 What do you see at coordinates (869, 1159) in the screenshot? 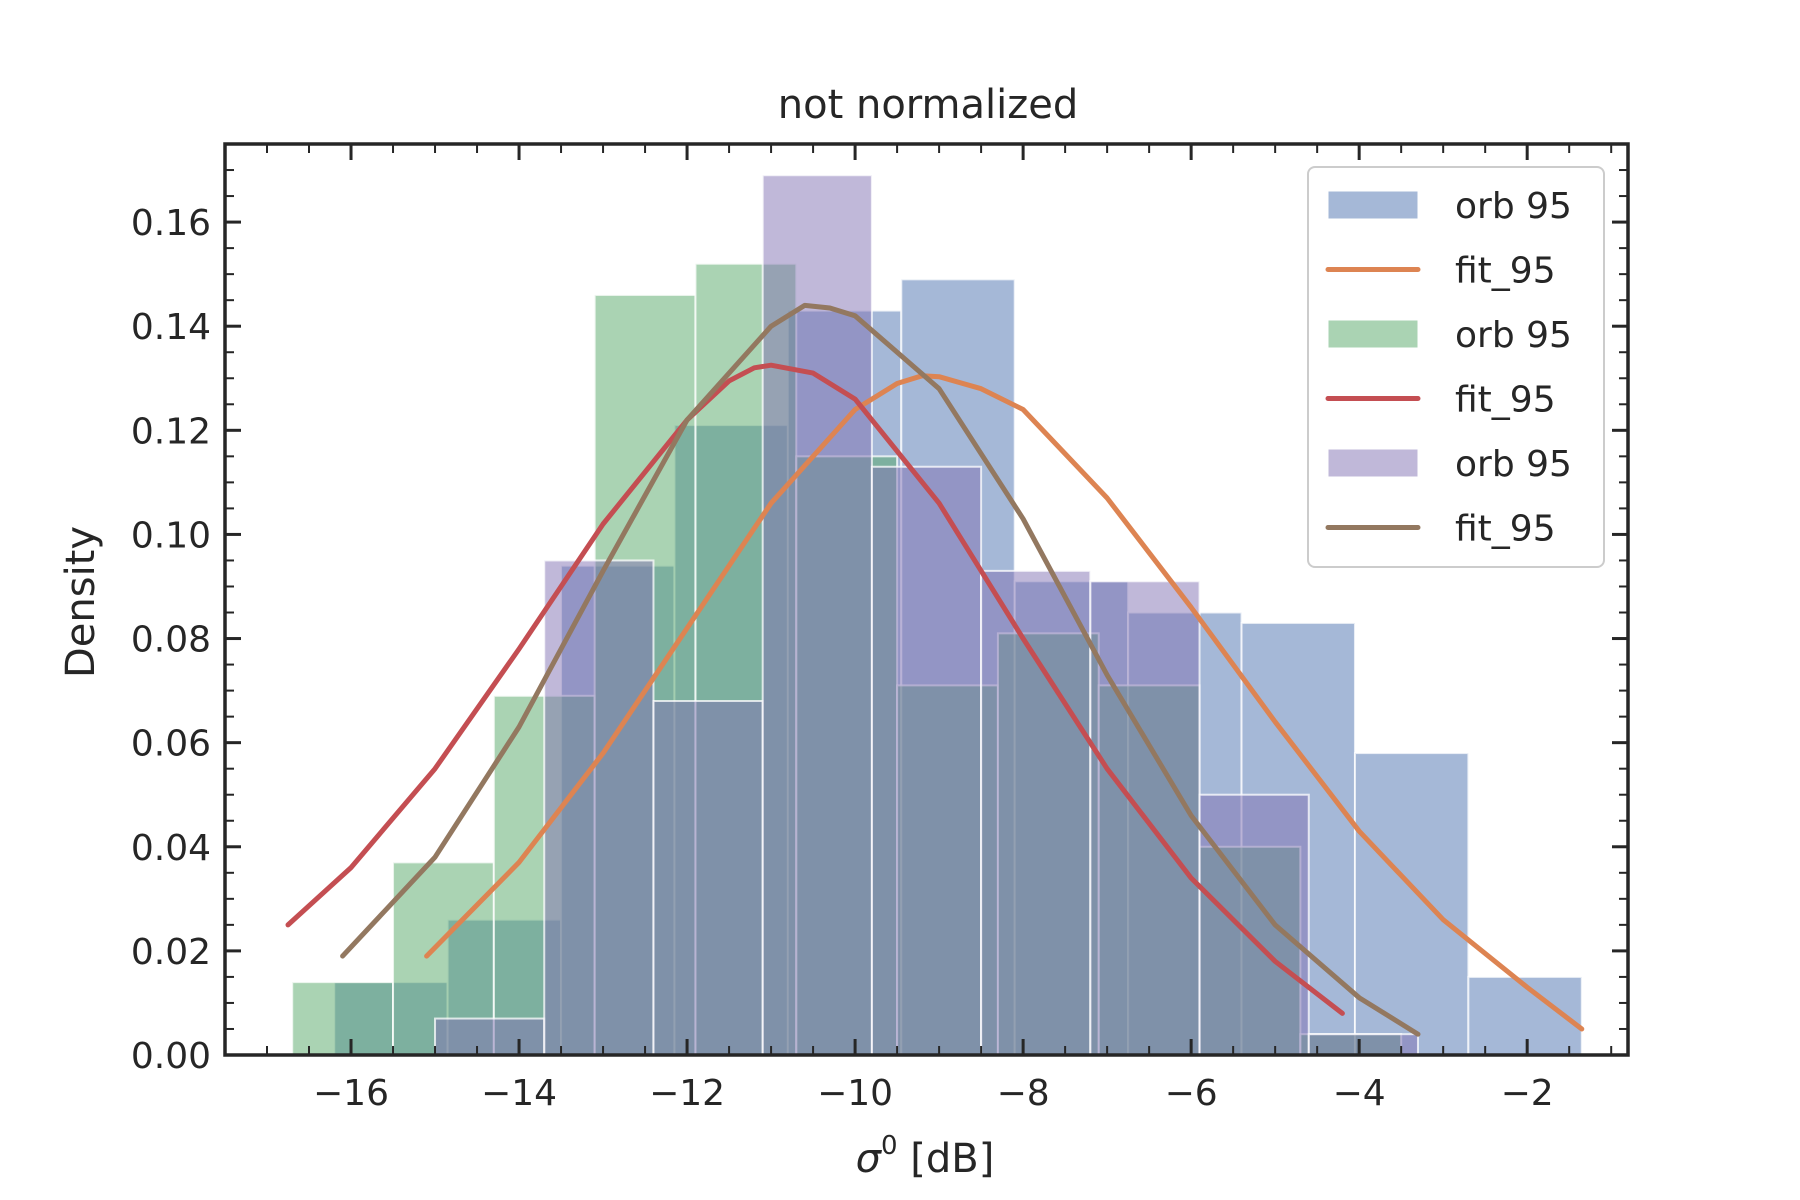
I see `x-axis-label-symbol: σ` at bounding box center [869, 1159].